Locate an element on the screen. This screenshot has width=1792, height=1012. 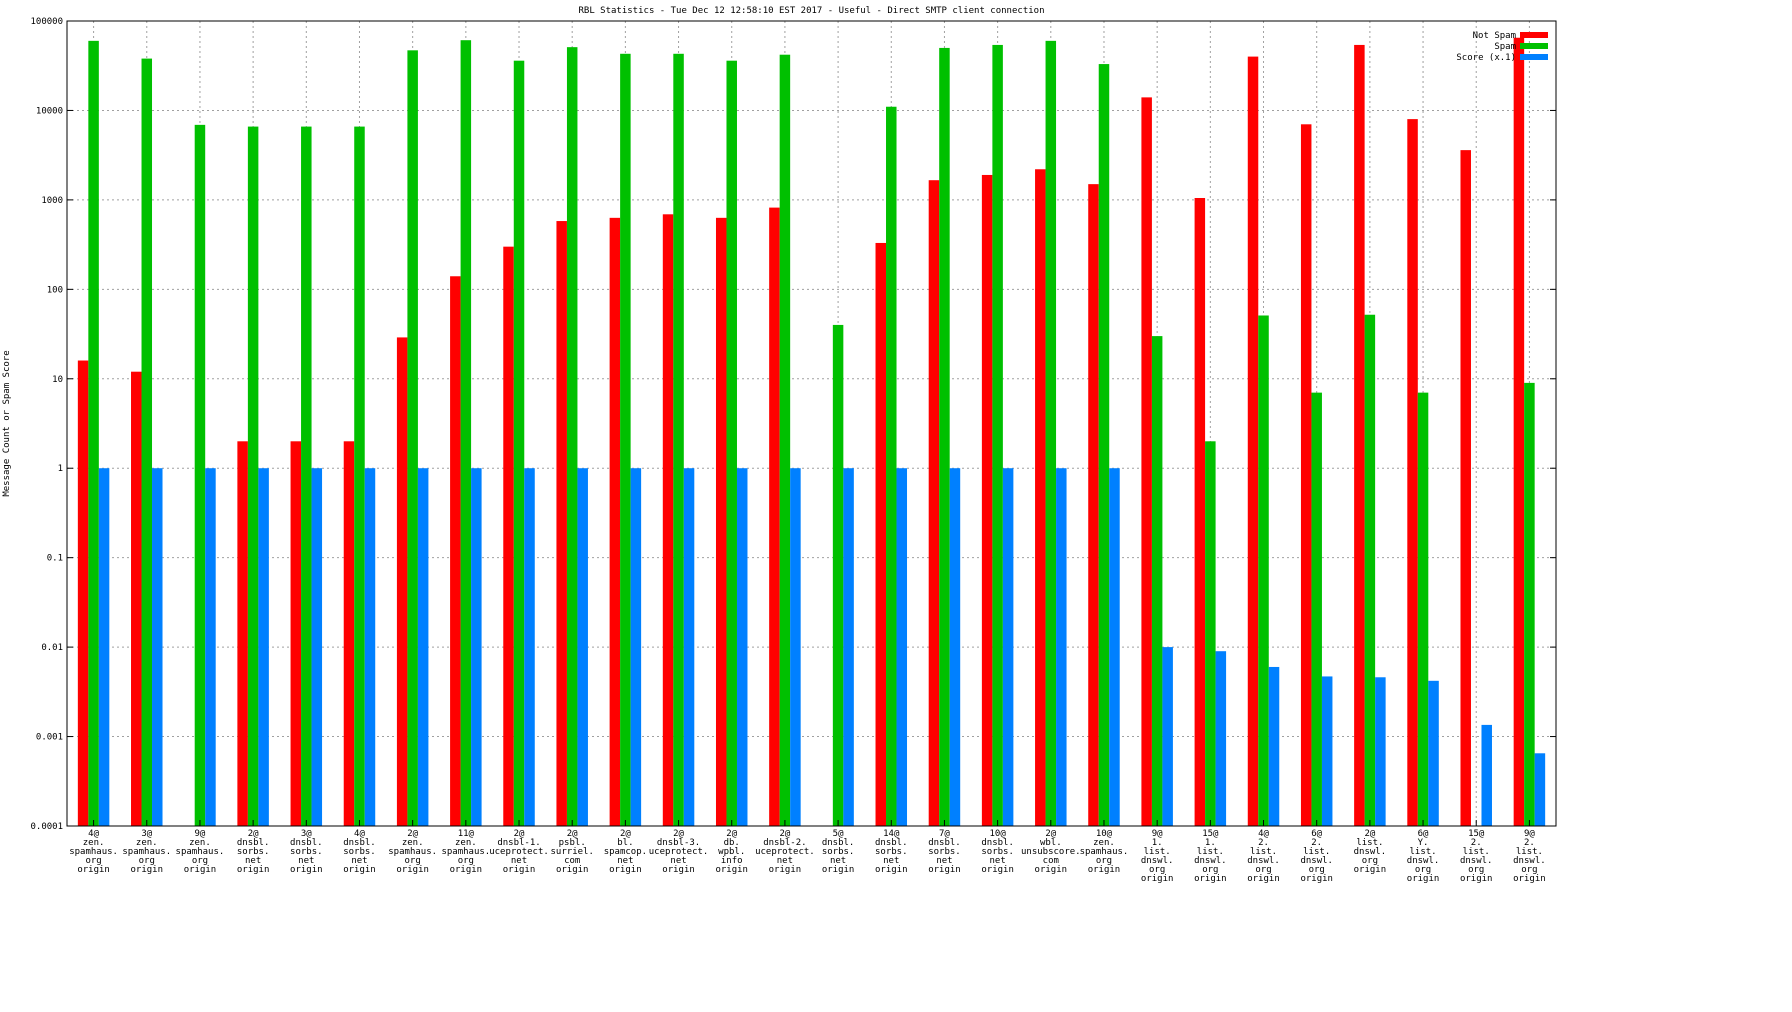
x-tick-label: 2@ dnsbl-1. uceprotect. net origin is located at coordinates (519, 852).